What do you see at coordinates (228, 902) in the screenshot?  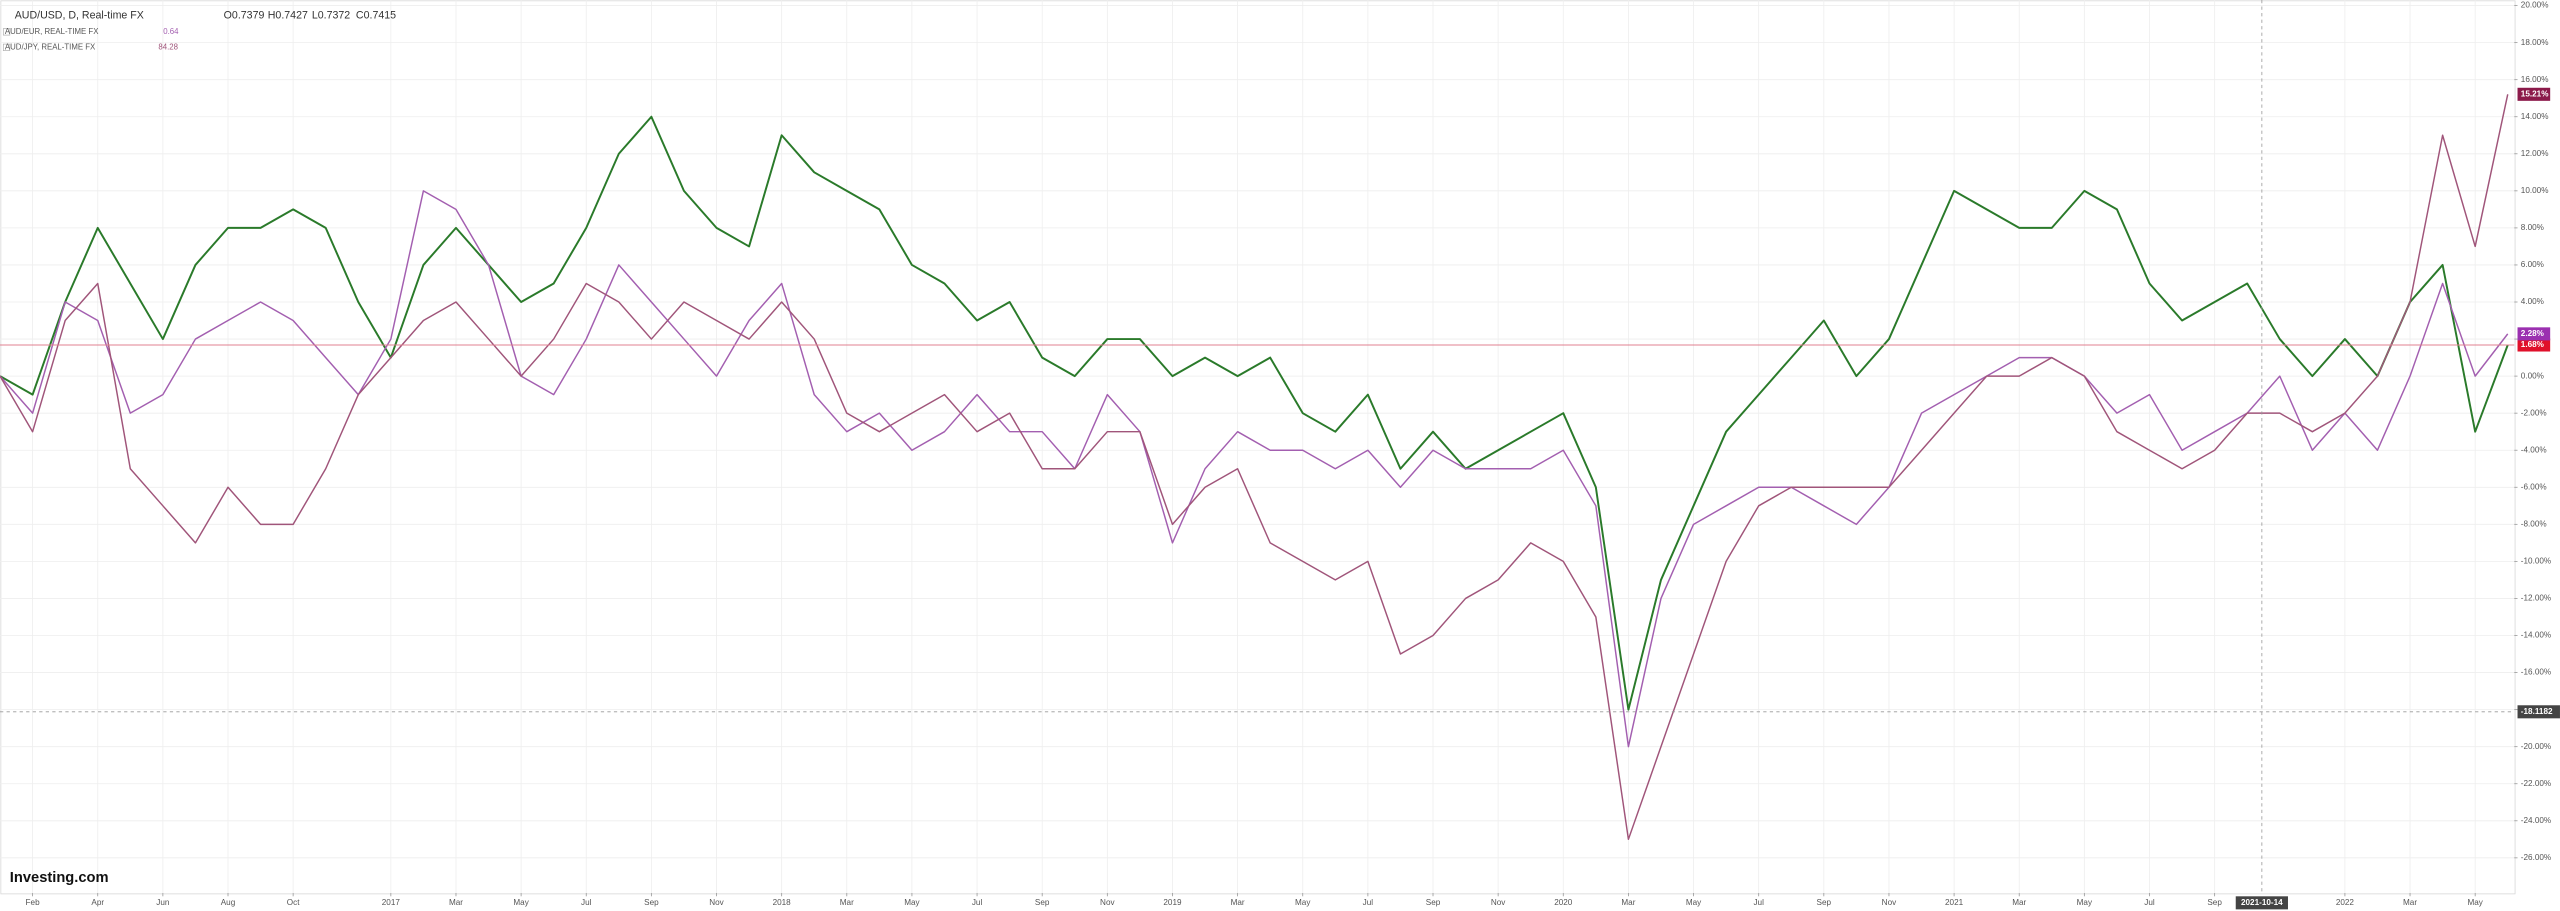 I see `x-tick-label: Aug` at bounding box center [228, 902].